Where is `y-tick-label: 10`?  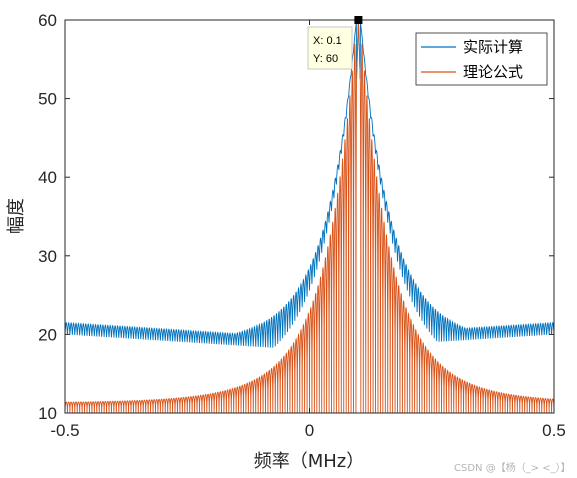 y-tick-label: 10 is located at coordinates (47, 413).